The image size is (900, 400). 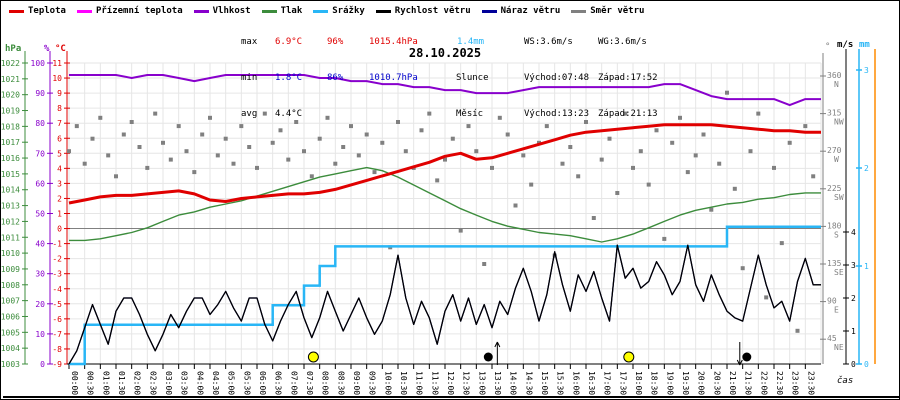 I want to click on sun-stats-row: Slunce Východ:07:48 Západ:17:52, so click(x=557, y=78).